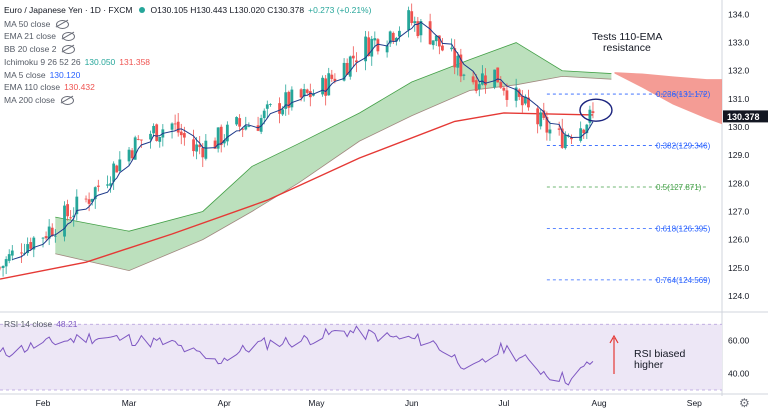 The width and height of the screenshot is (768, 414). Describe the element at coordinates (316, 403) in the screenshot. I see `time-axis-tick-label: May` at that location.